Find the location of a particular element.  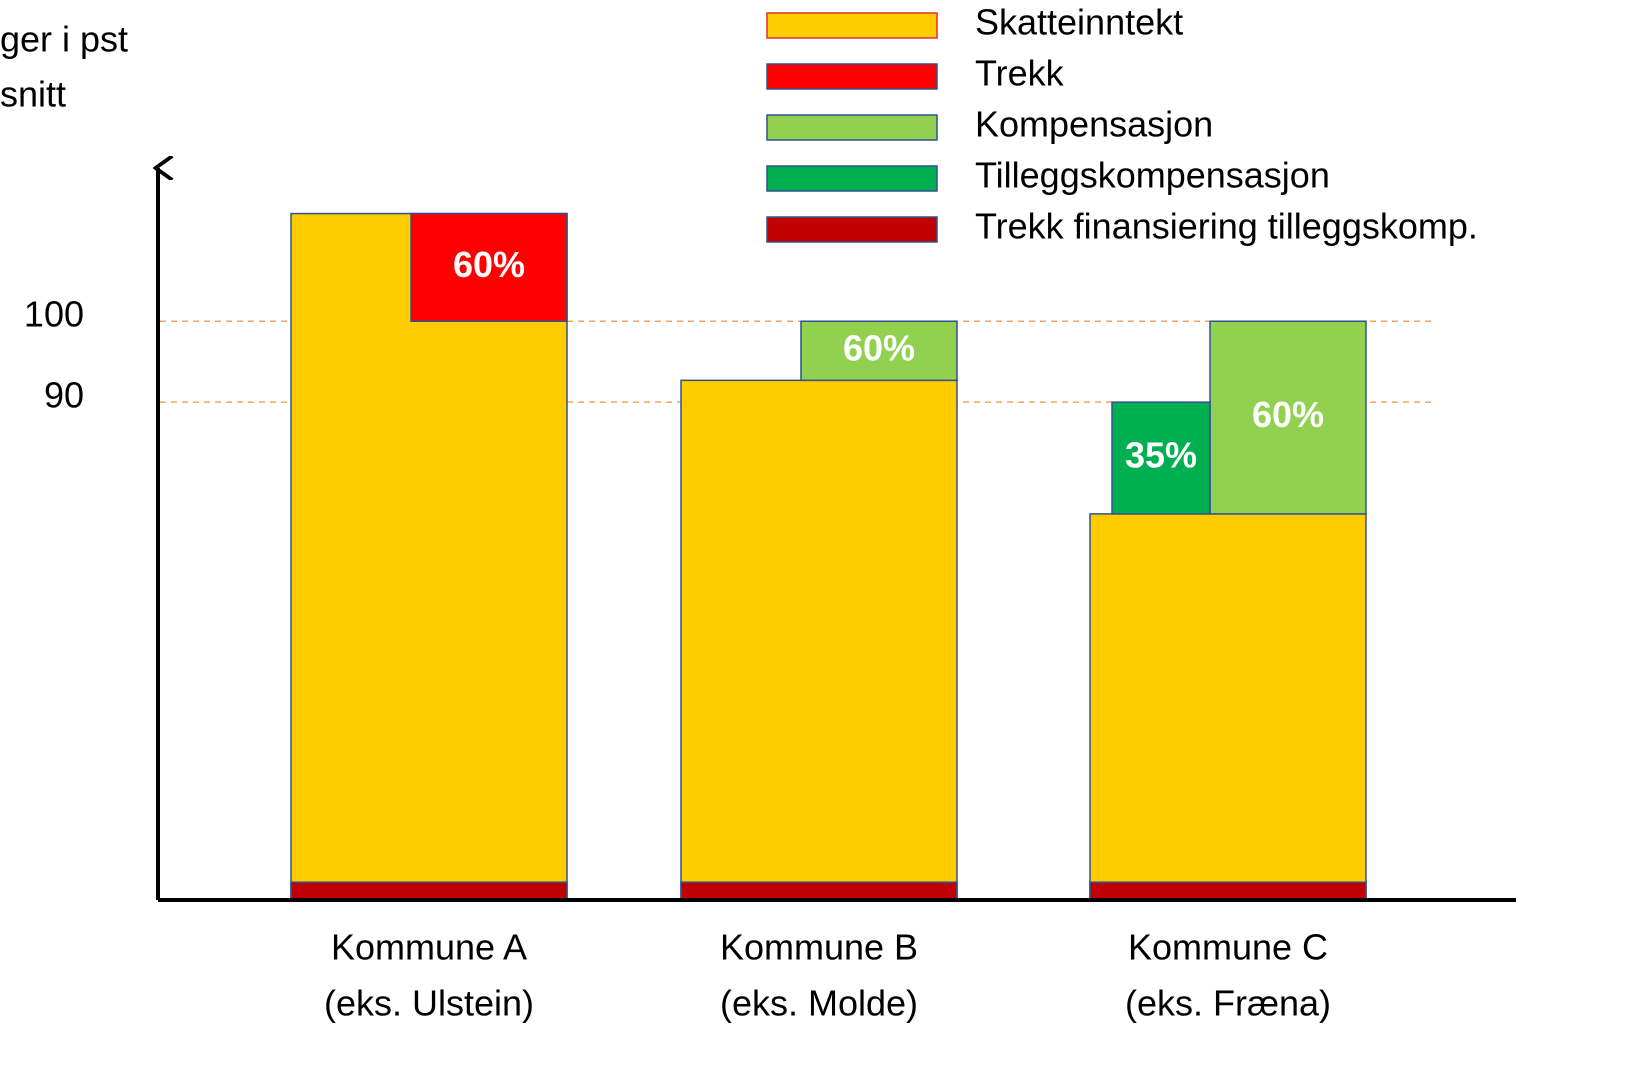

x-tick-label: Kommune B is located at coordinates (819, 947).